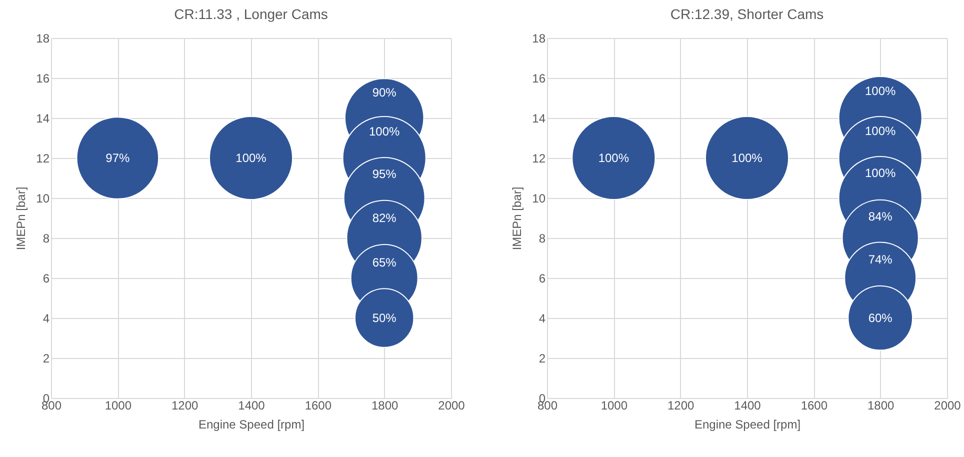  Describe the element at coordinates (118, 158) in the screenshot. I see `data-label: 97%` at that location.